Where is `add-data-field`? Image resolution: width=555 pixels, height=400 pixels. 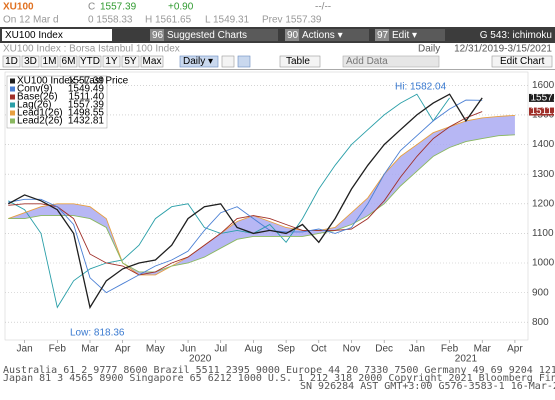 add-data-field is located at coordinates (391, 61).